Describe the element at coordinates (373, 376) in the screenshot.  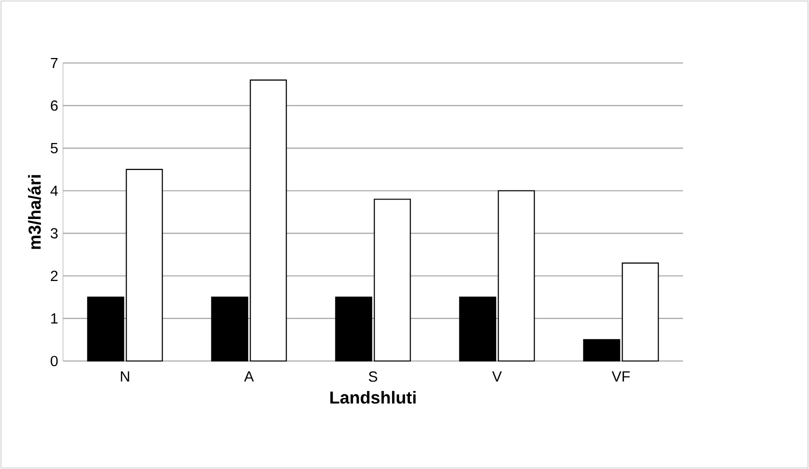
I see `x-tick-label: S` at that location.